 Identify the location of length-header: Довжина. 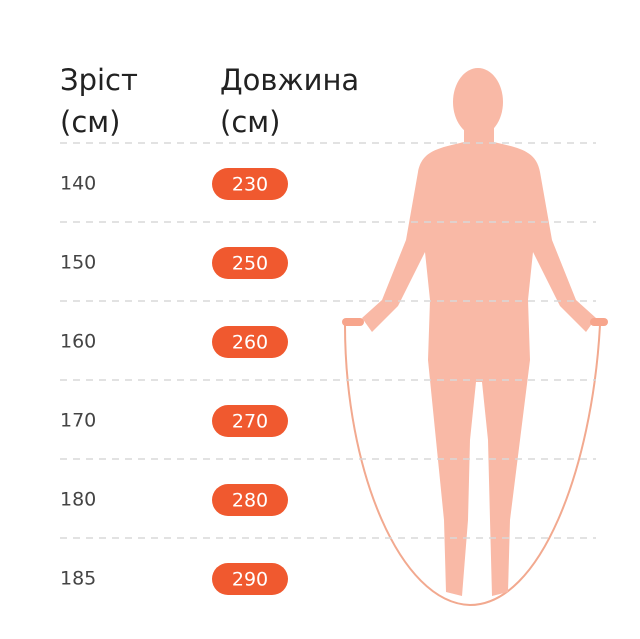
(289, 80).